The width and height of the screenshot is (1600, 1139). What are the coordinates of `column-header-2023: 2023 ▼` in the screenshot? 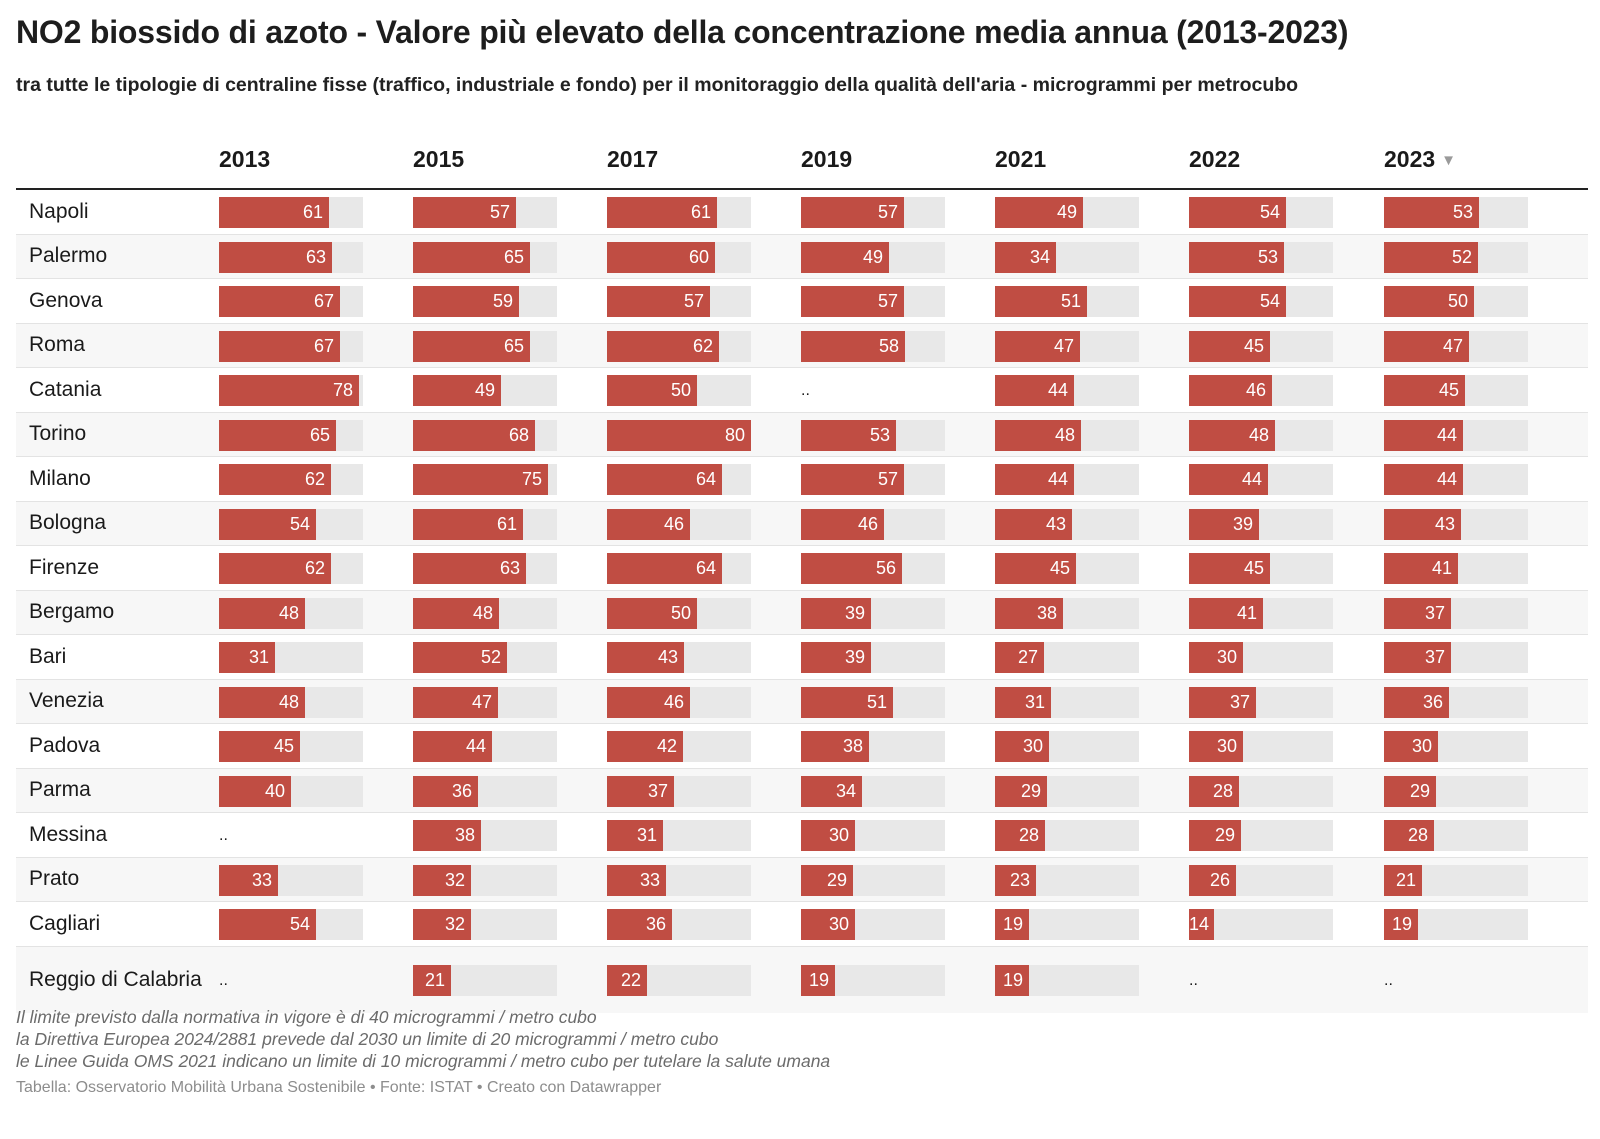 It's located at (1420, 159).